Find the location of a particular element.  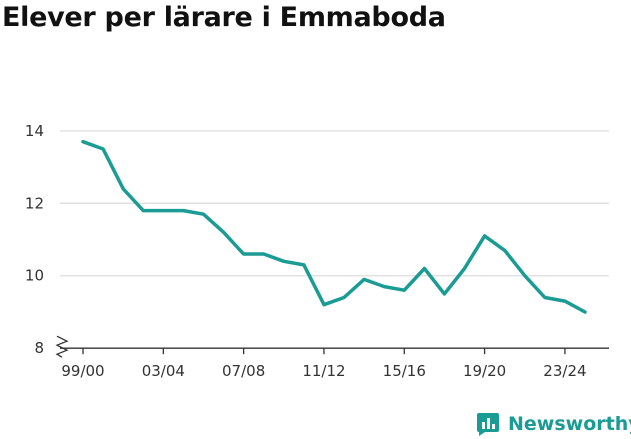

brand-name: Newsworthy is located at coordinates (569, 424).